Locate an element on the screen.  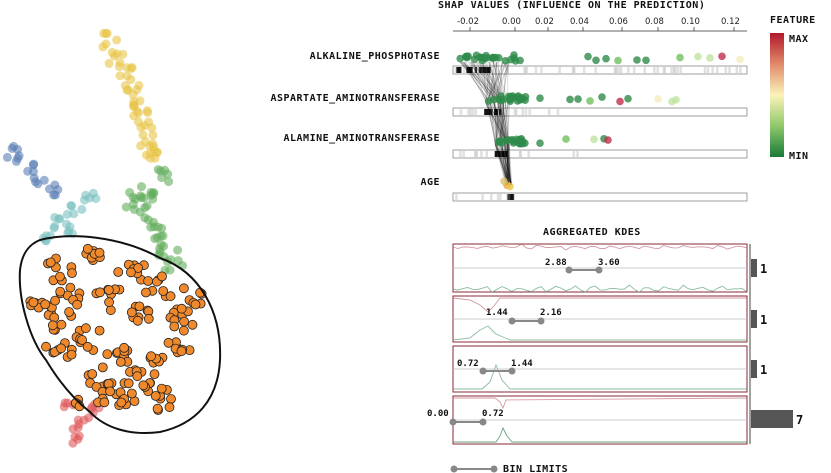
feature-strip-alkaline-phosphotase is located at coordinates (600, 70).